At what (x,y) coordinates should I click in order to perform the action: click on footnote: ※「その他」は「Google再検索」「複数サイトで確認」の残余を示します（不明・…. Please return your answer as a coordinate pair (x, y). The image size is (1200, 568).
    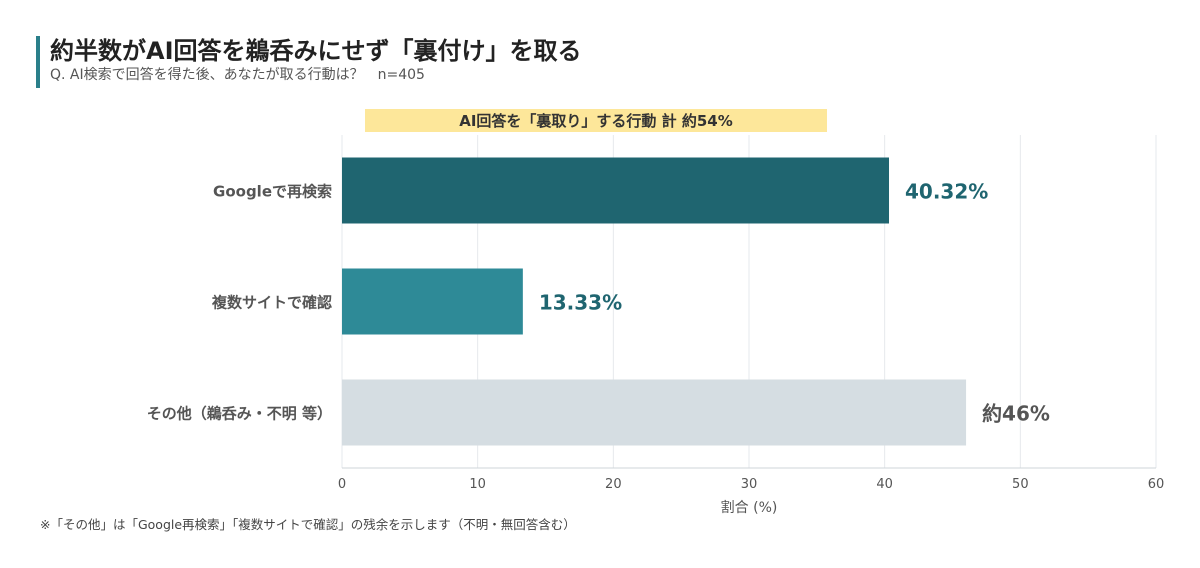
    Looking at the image, I should click on (308, 524).